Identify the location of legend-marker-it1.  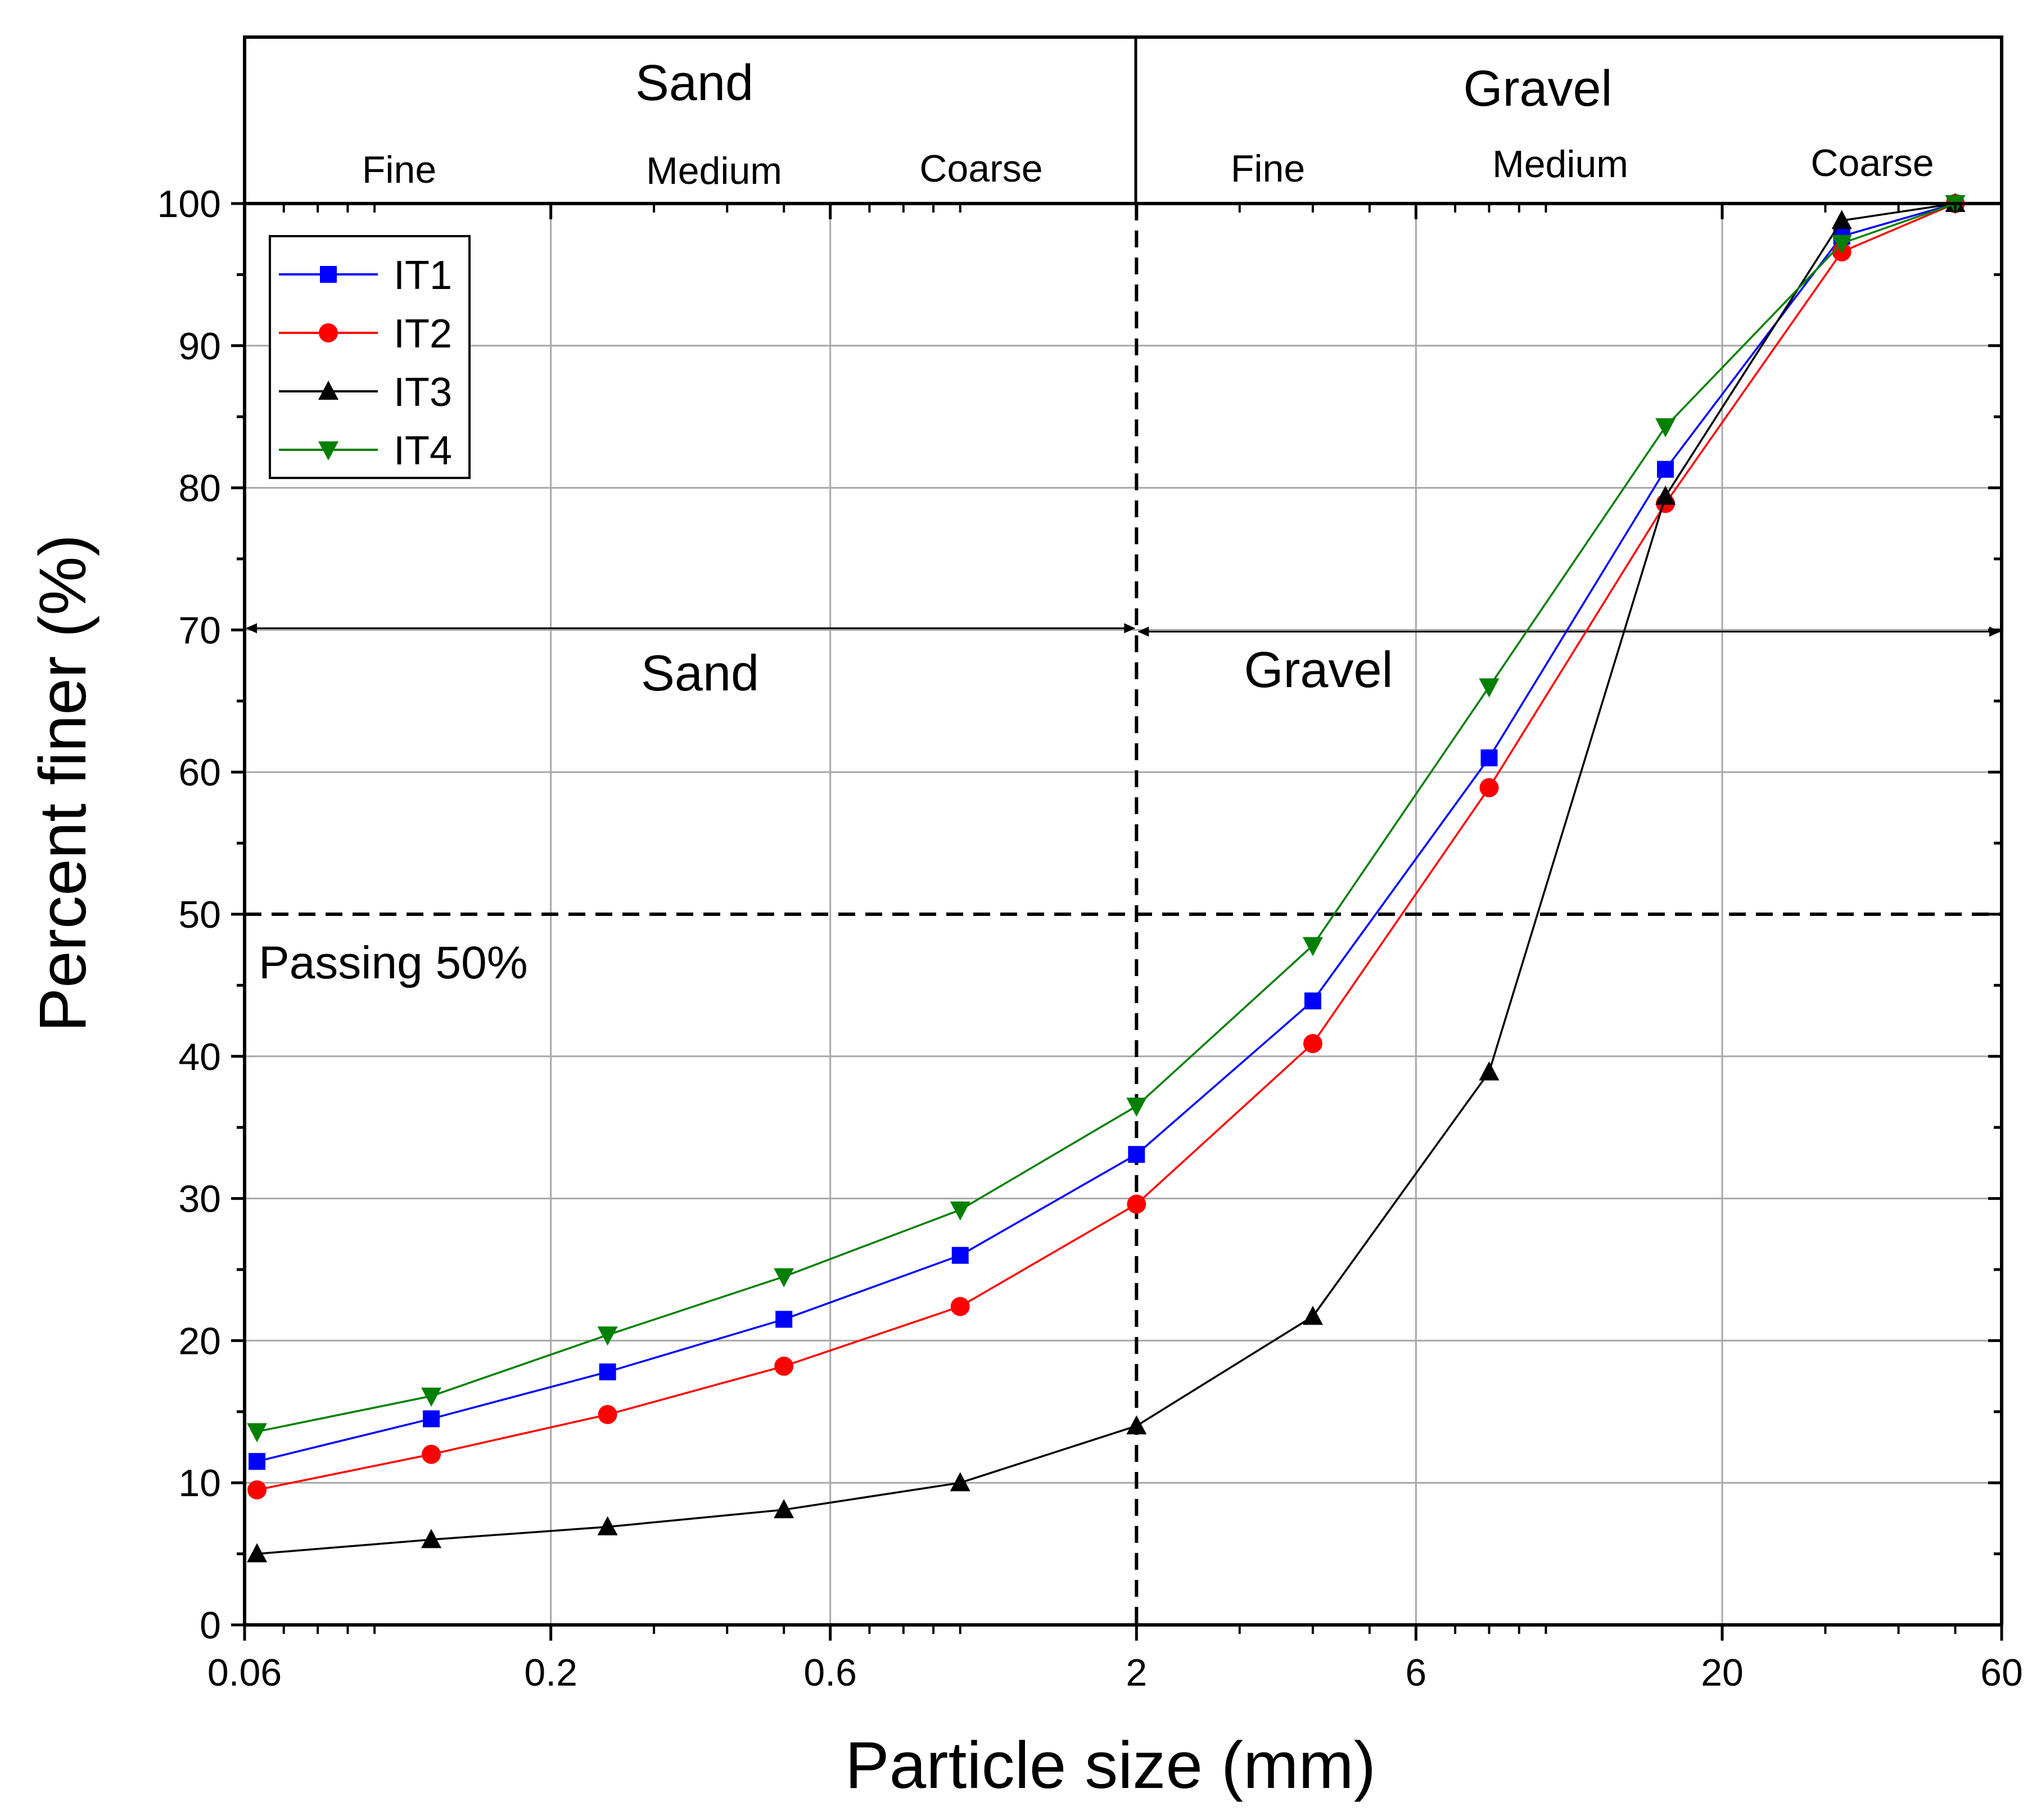
(328, 274).